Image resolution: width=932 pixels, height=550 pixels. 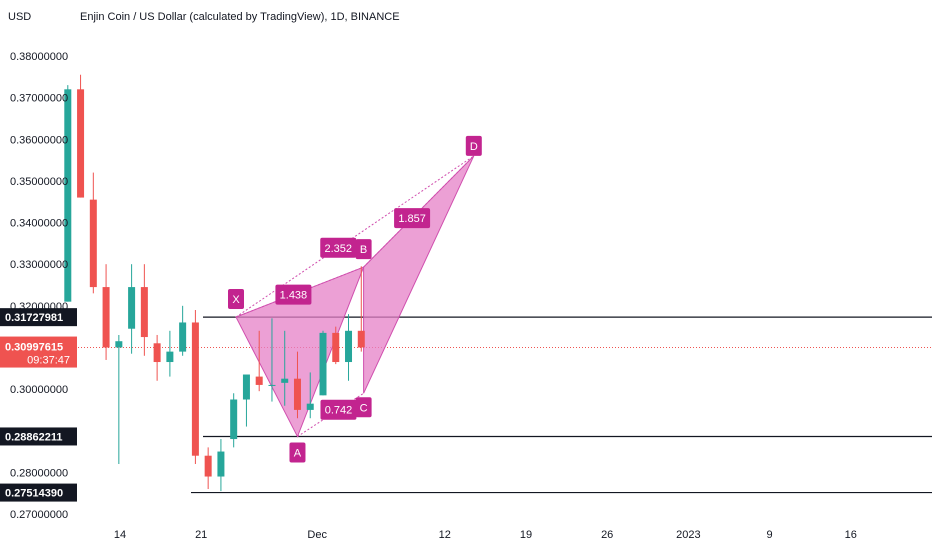 I want to click on pattern-point-b: B, so click(x=363, y=250).